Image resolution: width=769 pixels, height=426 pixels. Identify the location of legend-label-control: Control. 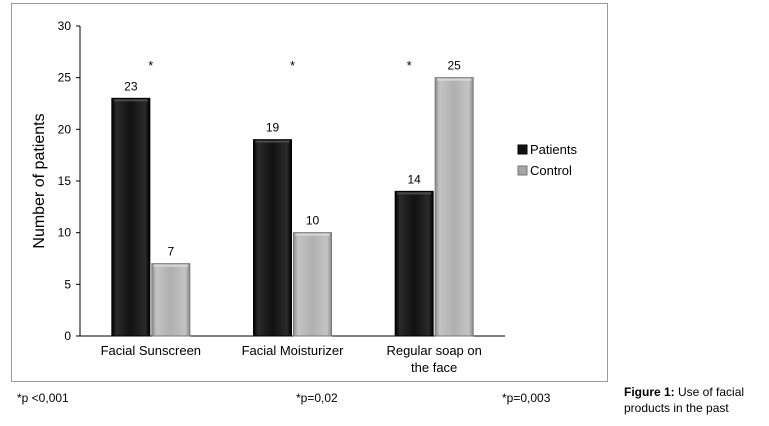
(551, 170).